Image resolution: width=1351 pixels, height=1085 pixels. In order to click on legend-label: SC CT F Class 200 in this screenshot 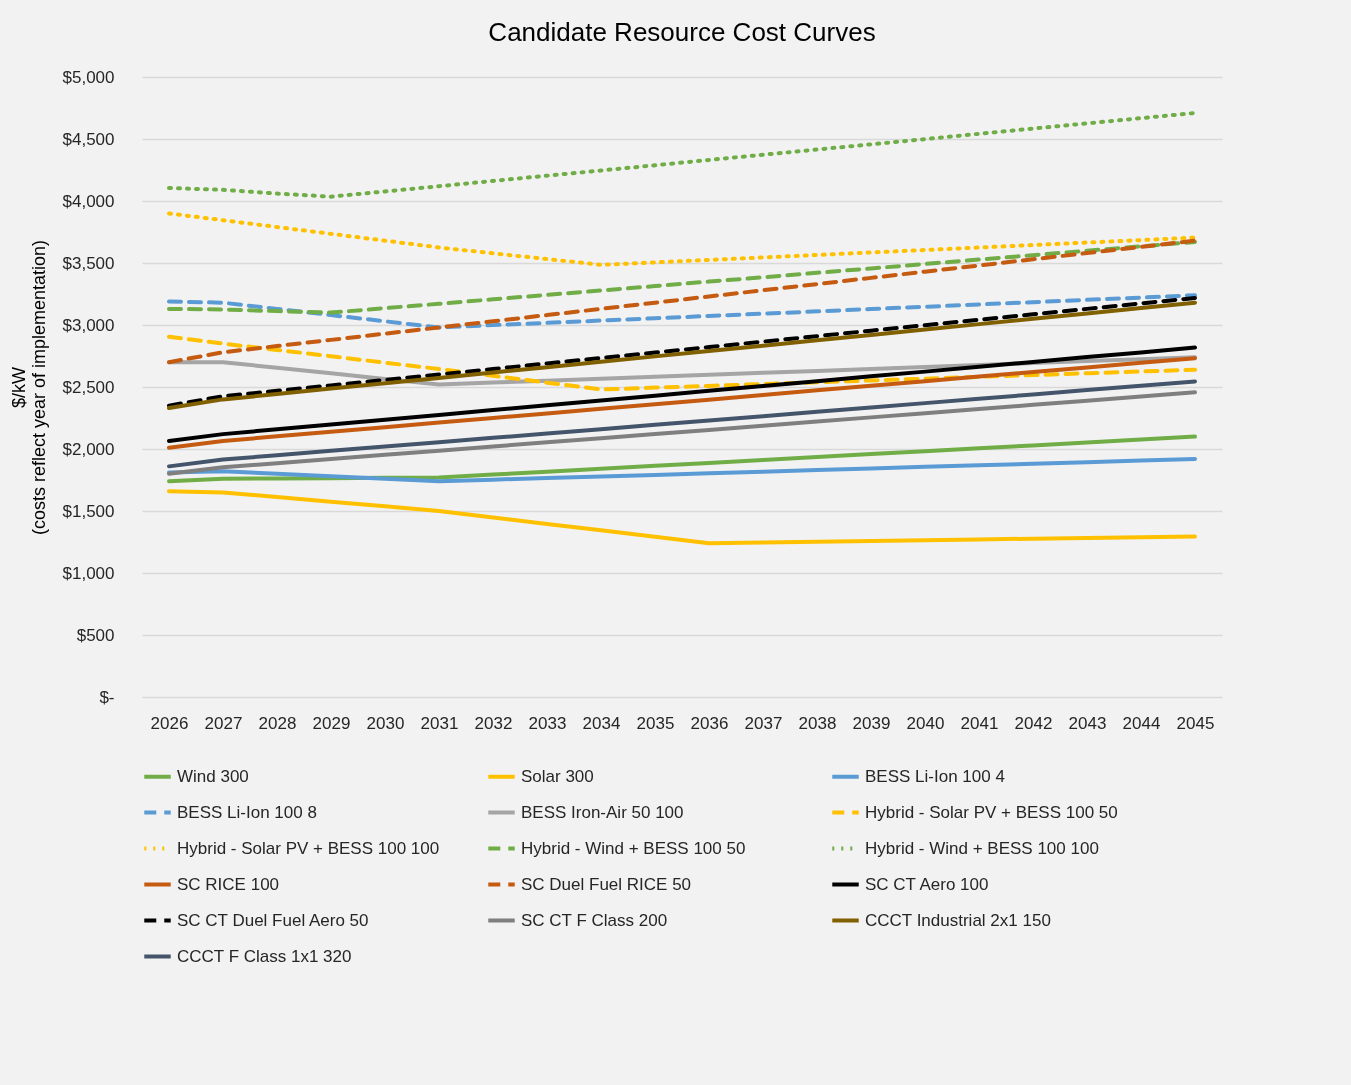, I will do `click(594, 920)`.